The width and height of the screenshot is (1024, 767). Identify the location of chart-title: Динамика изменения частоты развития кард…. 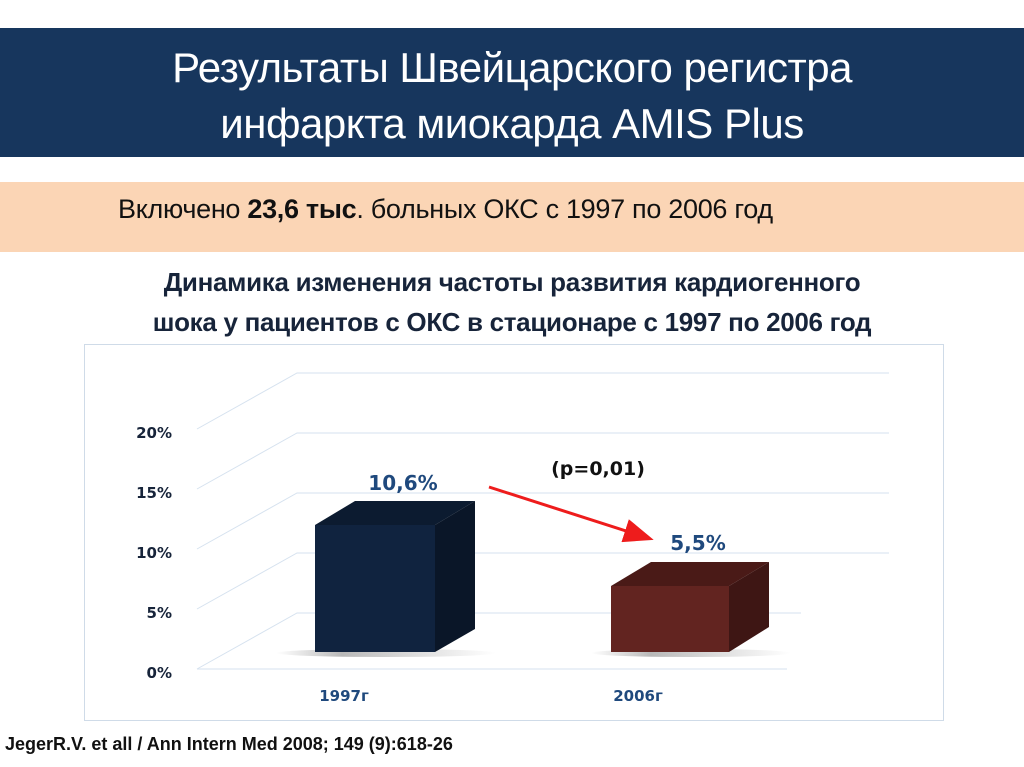
(512, 302).